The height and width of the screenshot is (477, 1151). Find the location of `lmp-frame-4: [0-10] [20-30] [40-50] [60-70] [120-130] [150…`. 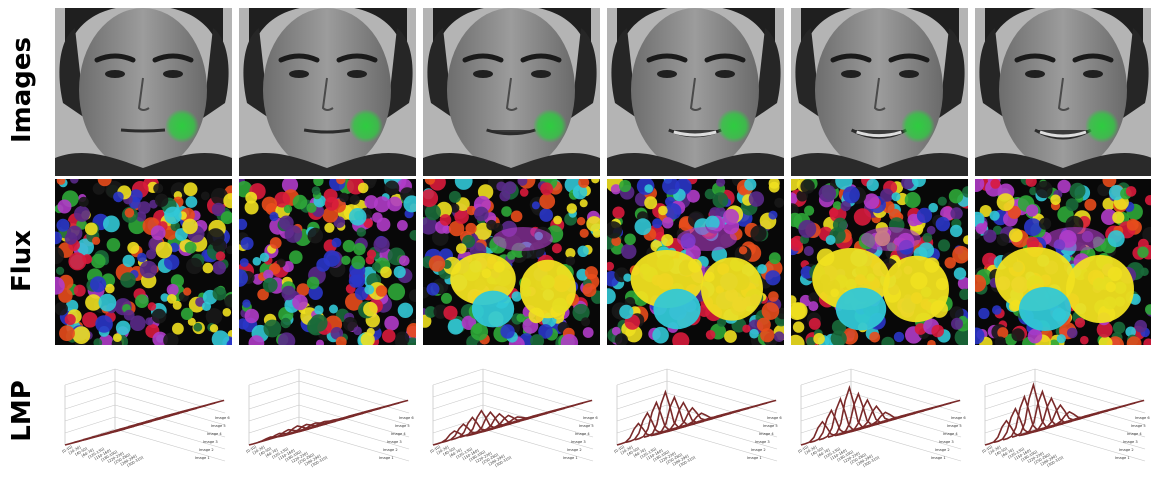

lmp-frame-4: [0-10] [20-30] [40-50] [60-70] [120-130] [150… is located at coordinates (695, 411).